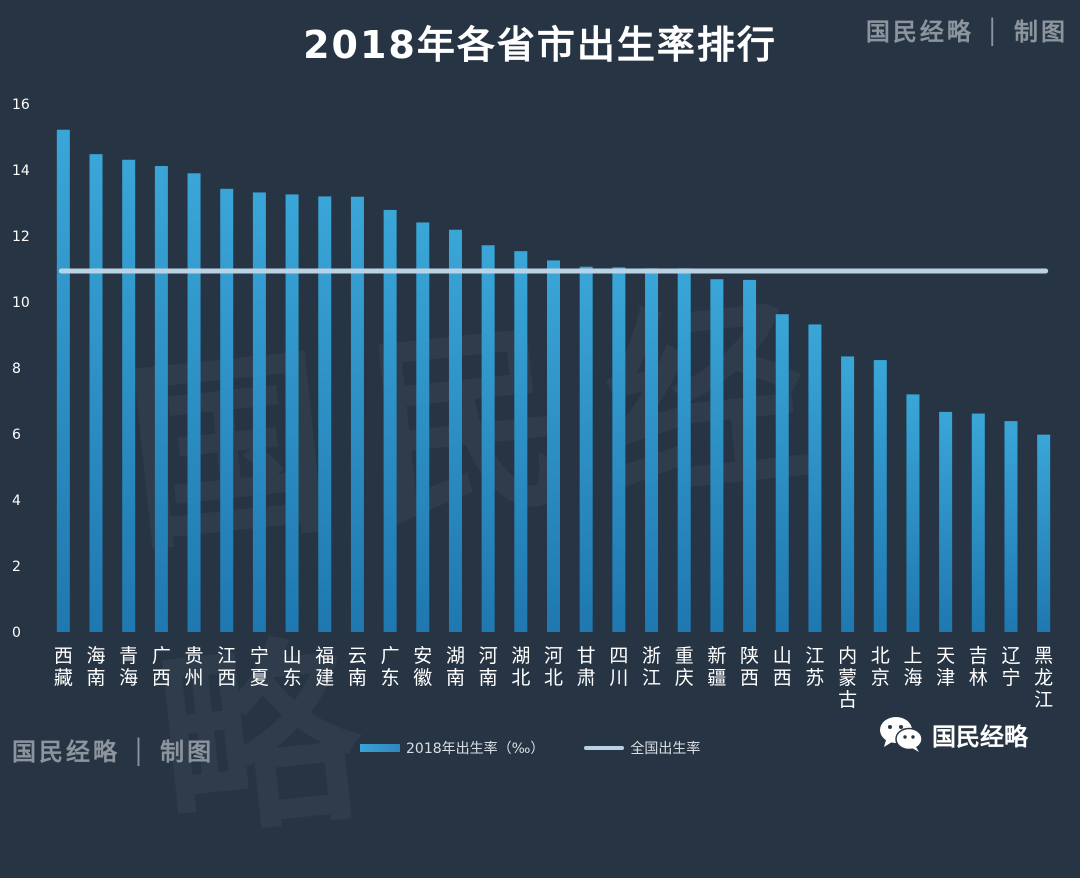 This screenshot has height=878, width=1080. Describe the element at coordinates (652, 450) in the screenshot. I see `bar-浙江` at that location.